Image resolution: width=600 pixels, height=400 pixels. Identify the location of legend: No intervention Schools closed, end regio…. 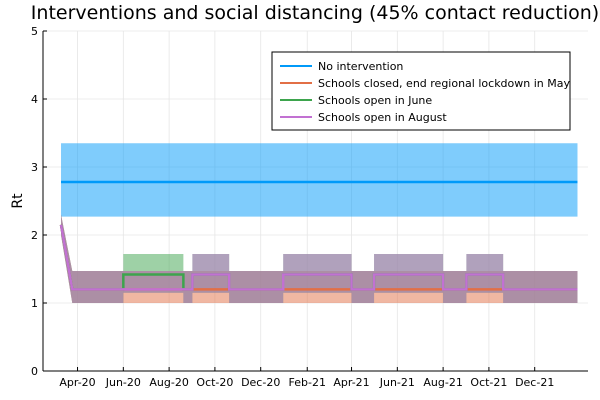
(421, 91).